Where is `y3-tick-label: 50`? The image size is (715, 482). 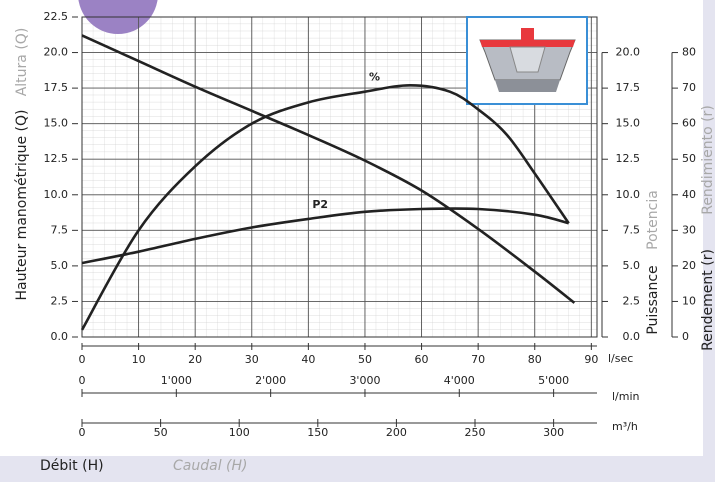 y3-tick-label: 50 is located at coordinates (689, 158).